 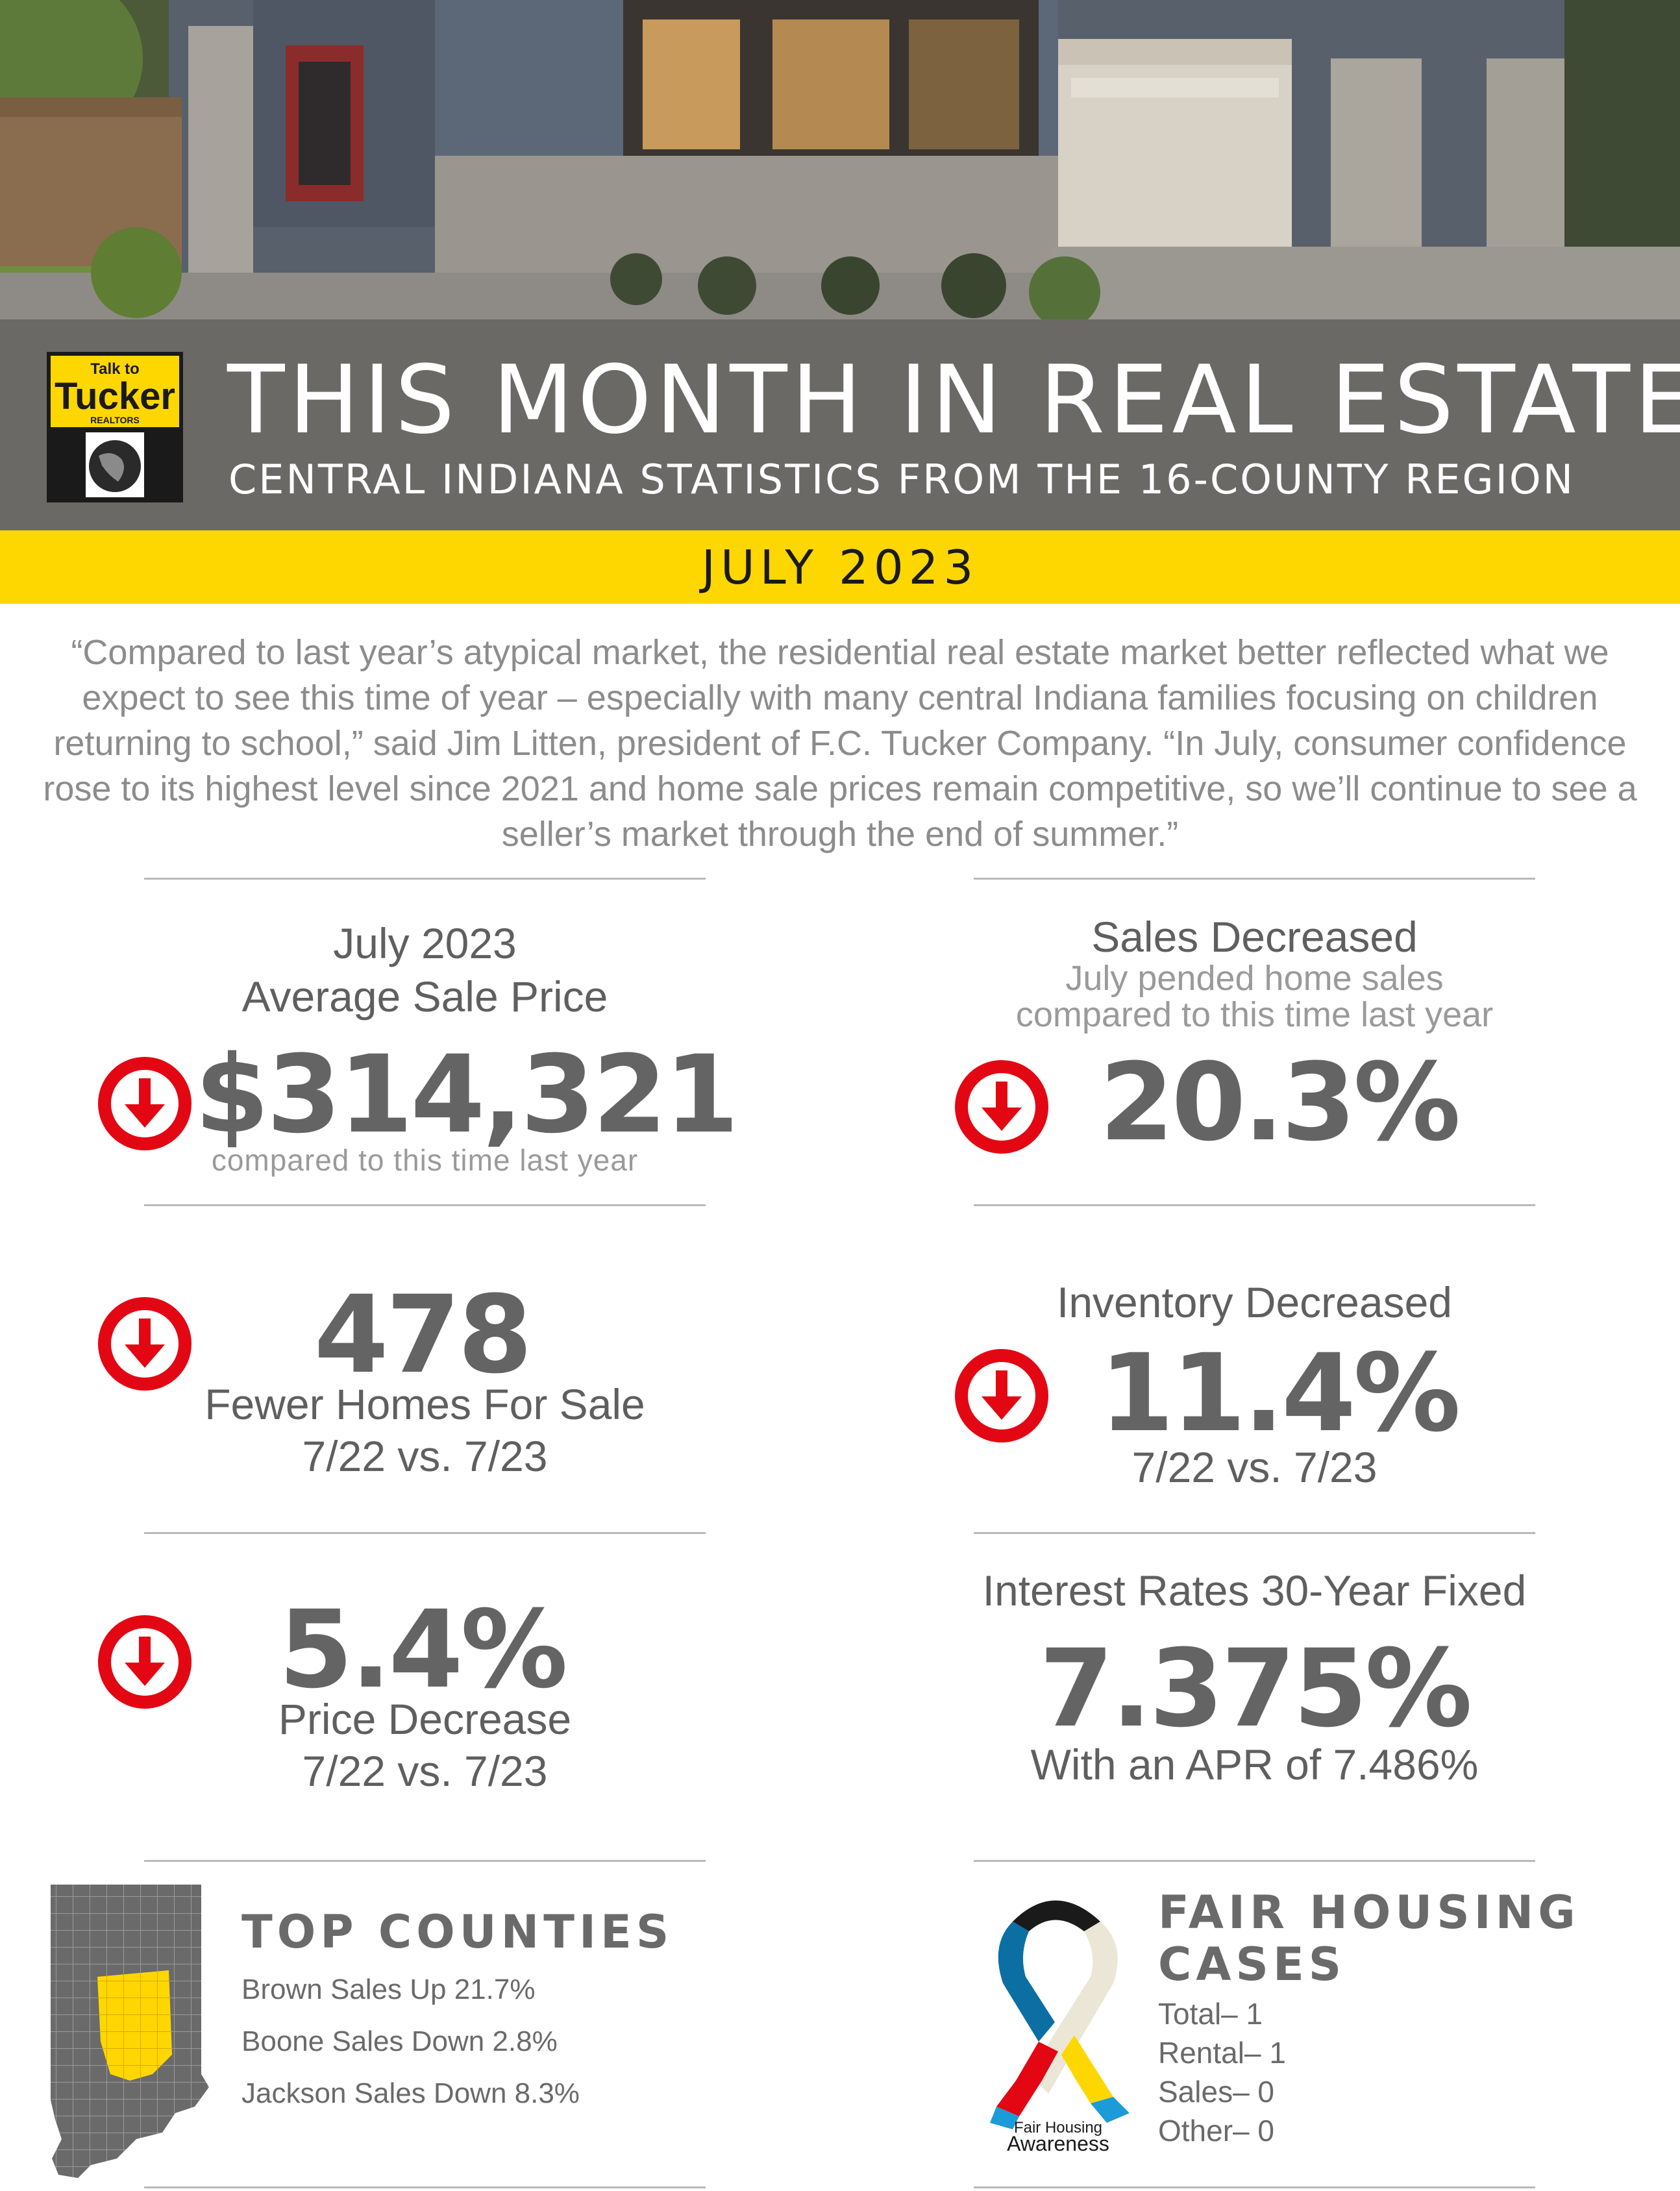 What do you see at coordinates (467, 1094) in the screenshot?
I see `avg-price-value: $314,321` at bounding box center [467, 1094].